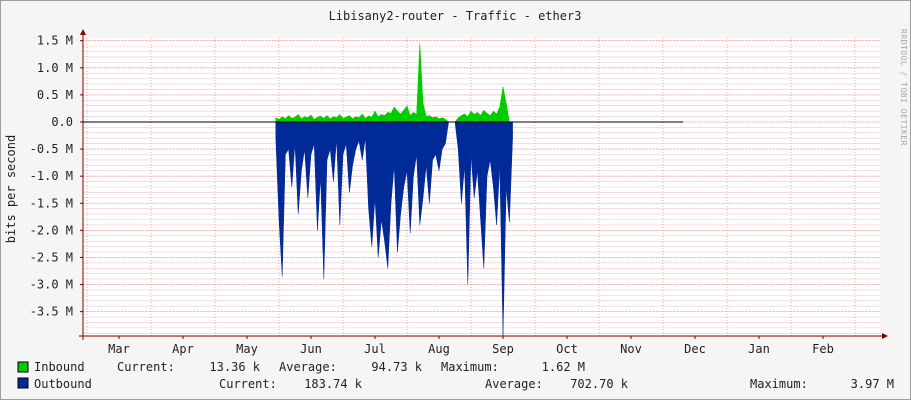  What do you see at coordinates (394, 229) in the screenshot?
I see `series-area-outbound` at bounding box center [394, 229].